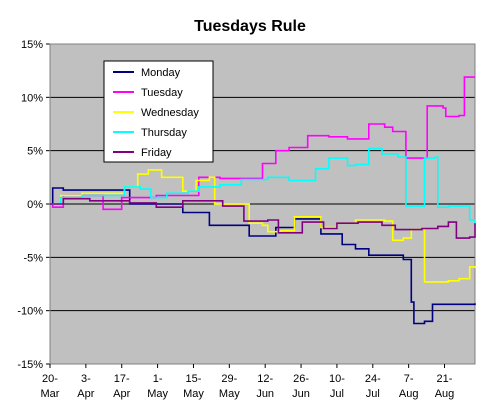 The width and height of the screenshot is (500, 412). What do you see at coordinates (445, 386) in the screenshot?
I see `x-tick-label: 21-Aug` at bounding box center [445, 386].